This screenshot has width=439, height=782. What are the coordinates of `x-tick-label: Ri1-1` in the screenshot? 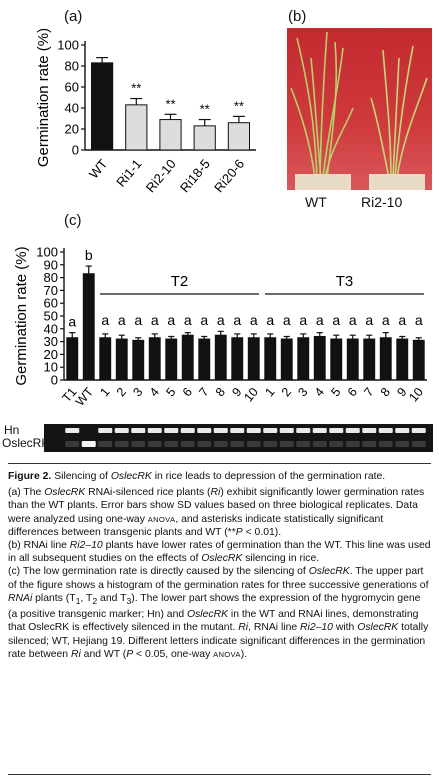 It's located at (128, 172).